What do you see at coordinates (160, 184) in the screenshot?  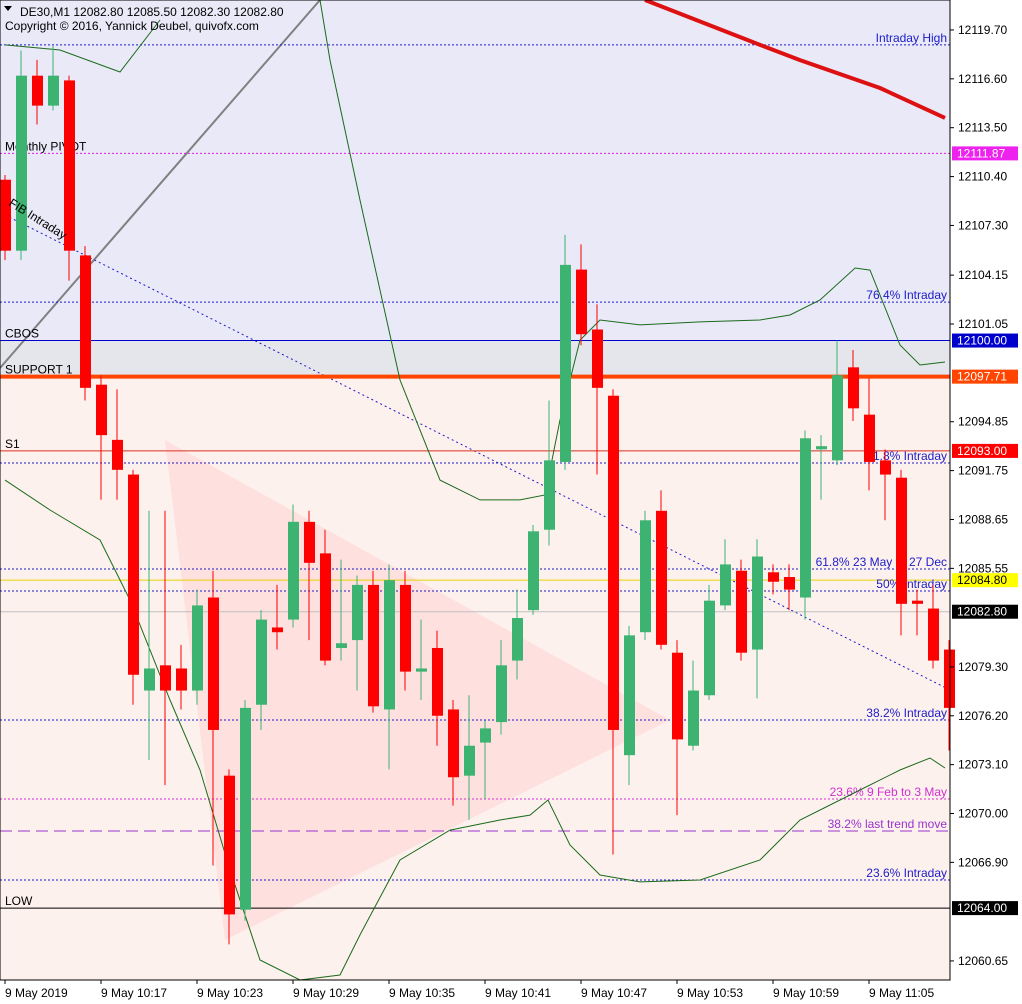 I see `trend-line` at bounding box center [160, 184].